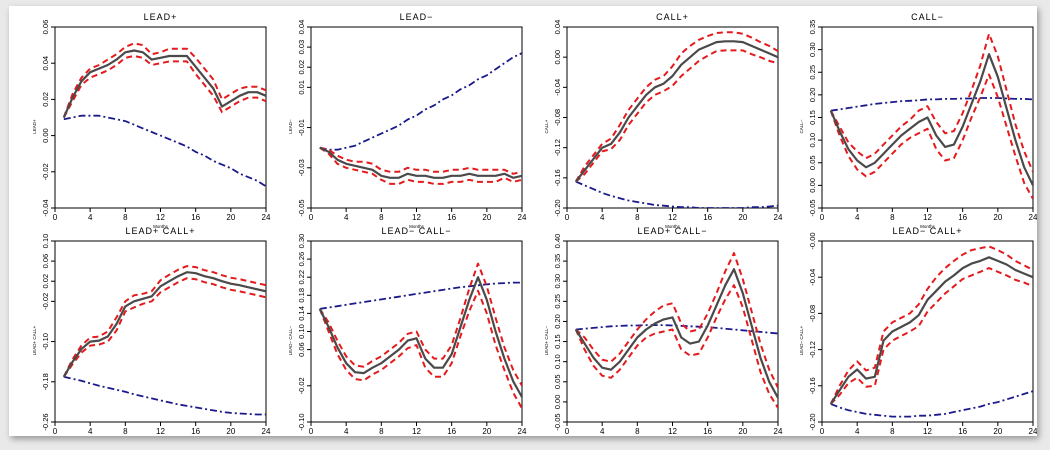 Image resolution: width=1050 pixels, height=450 pixels. What do you see at coordinates (812, 313) in the screenshot?
I see `y-tick-label: -0.08` at bounding box center [812, 313].